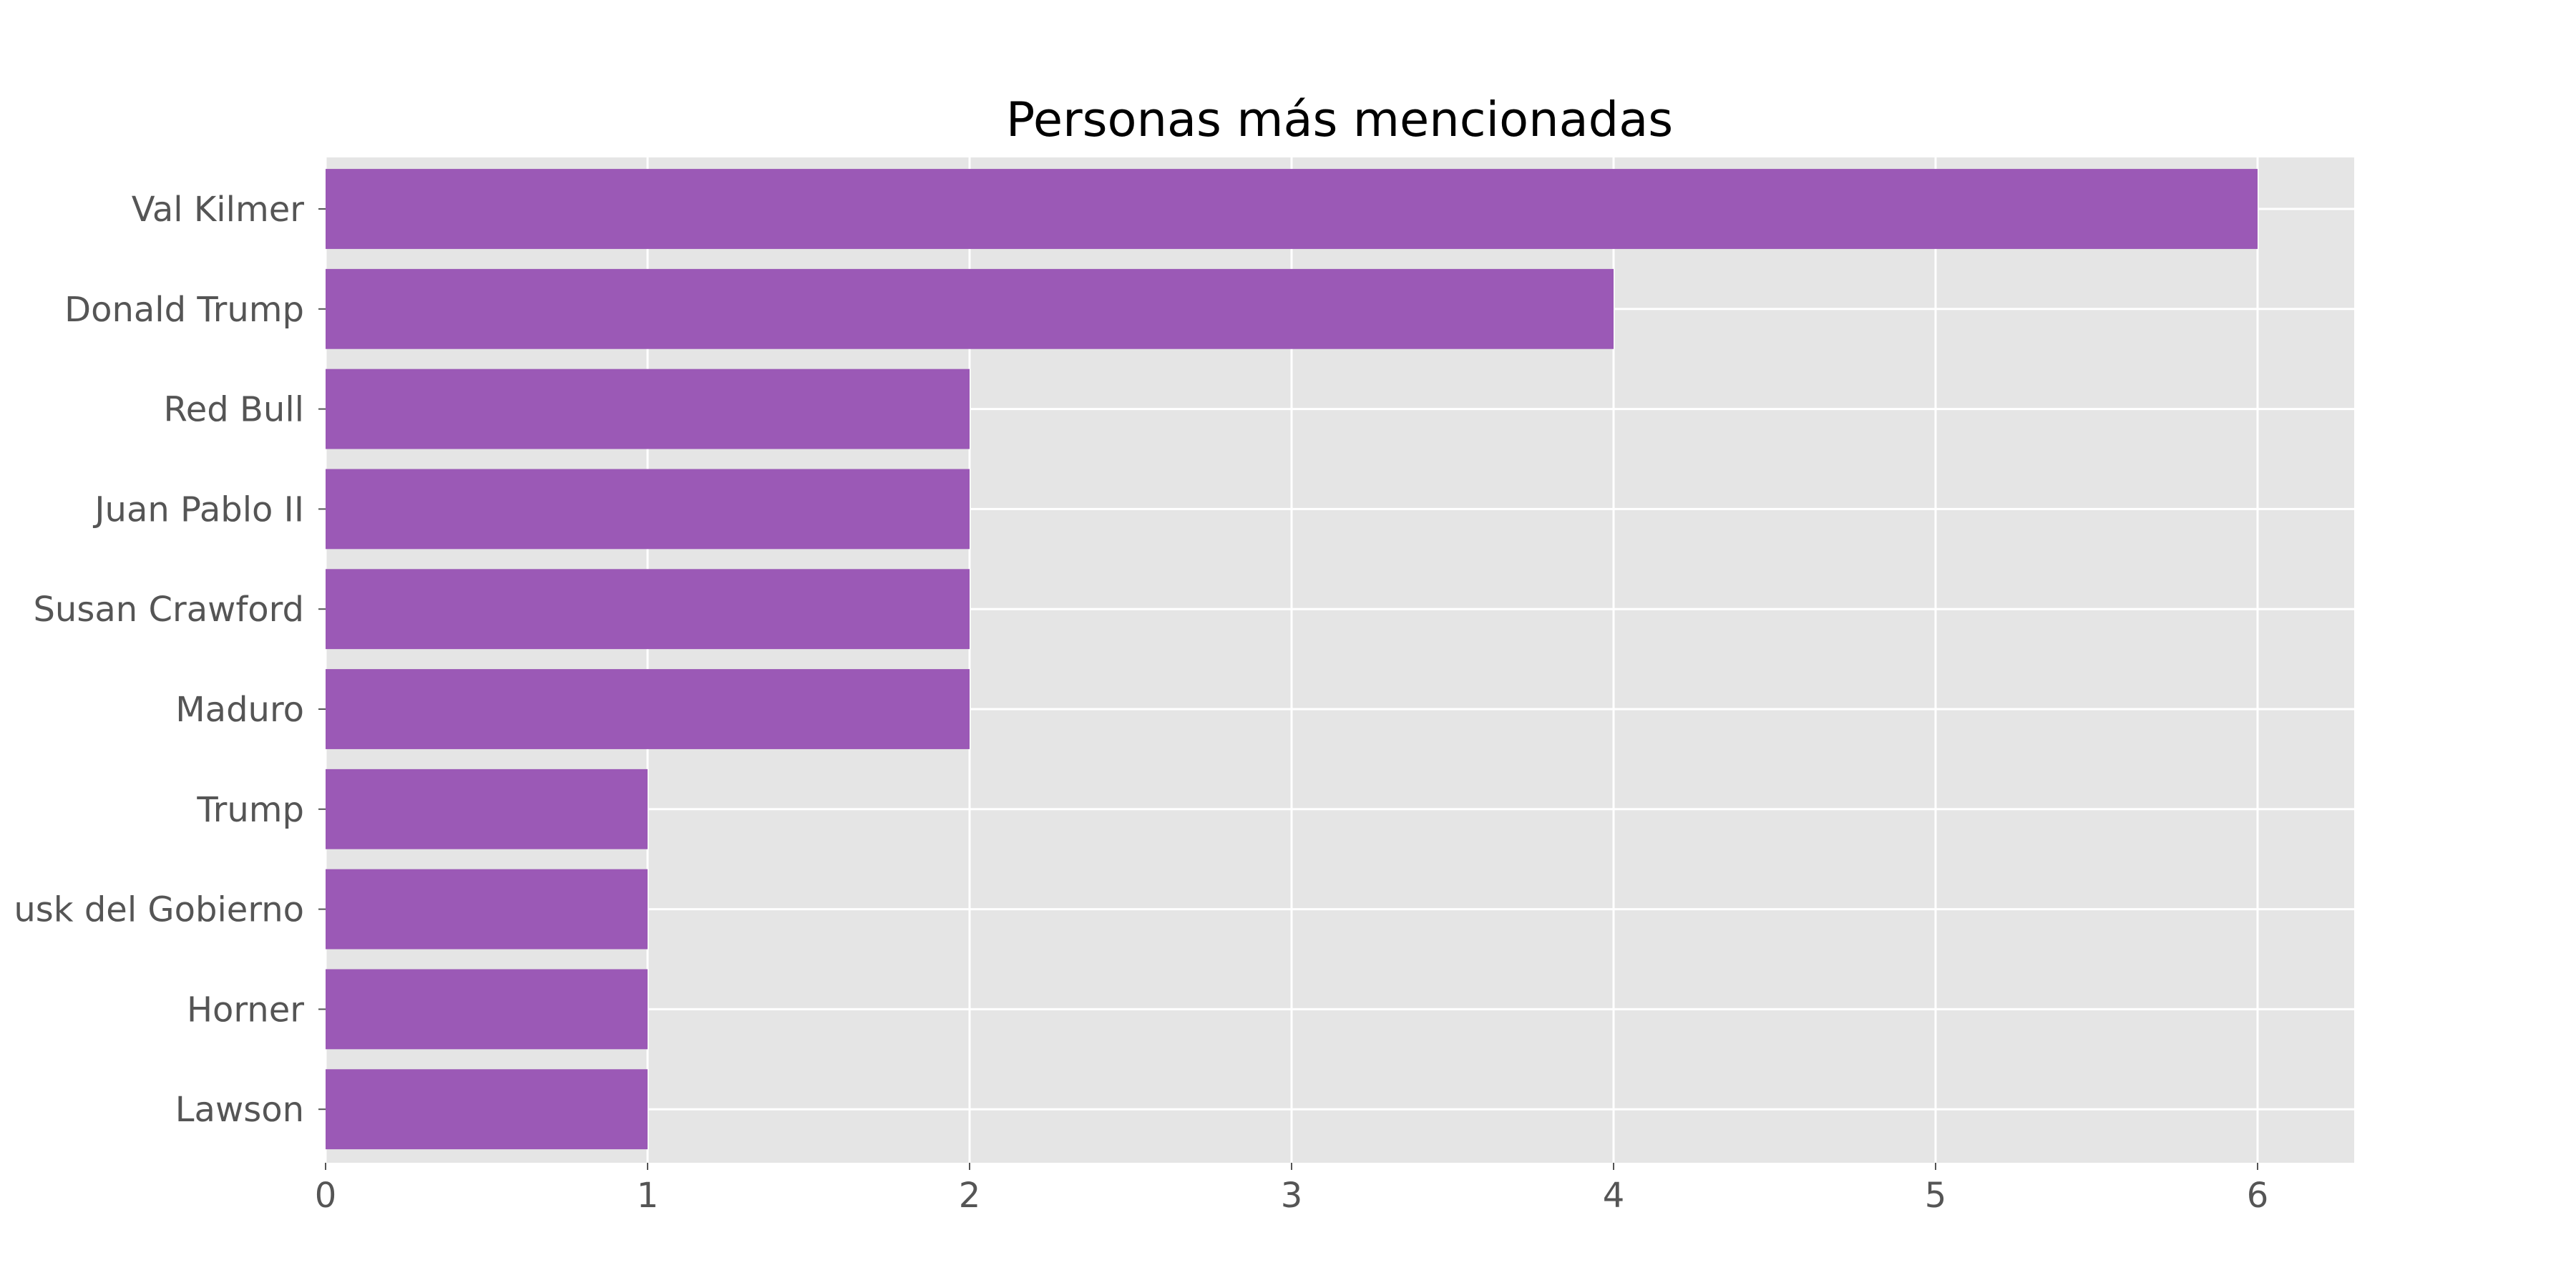 This screenshot has height=1288, width=2576. I want to click on y-tick-label: Trump, so click(250, 810).